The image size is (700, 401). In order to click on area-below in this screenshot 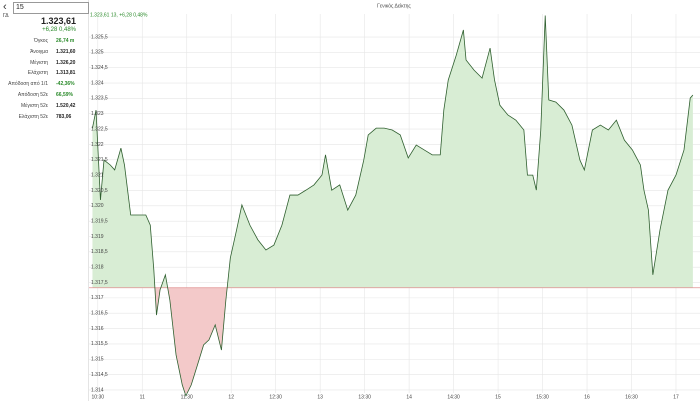, I will do `click(191, 340)`.